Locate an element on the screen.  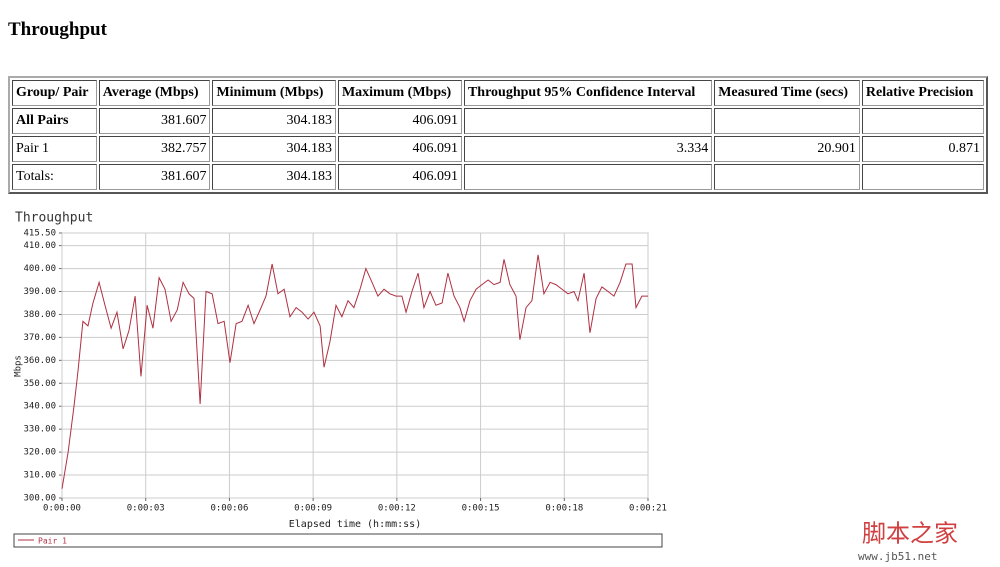
table-cell: Pair 1 is located at coordinates (54, 149).